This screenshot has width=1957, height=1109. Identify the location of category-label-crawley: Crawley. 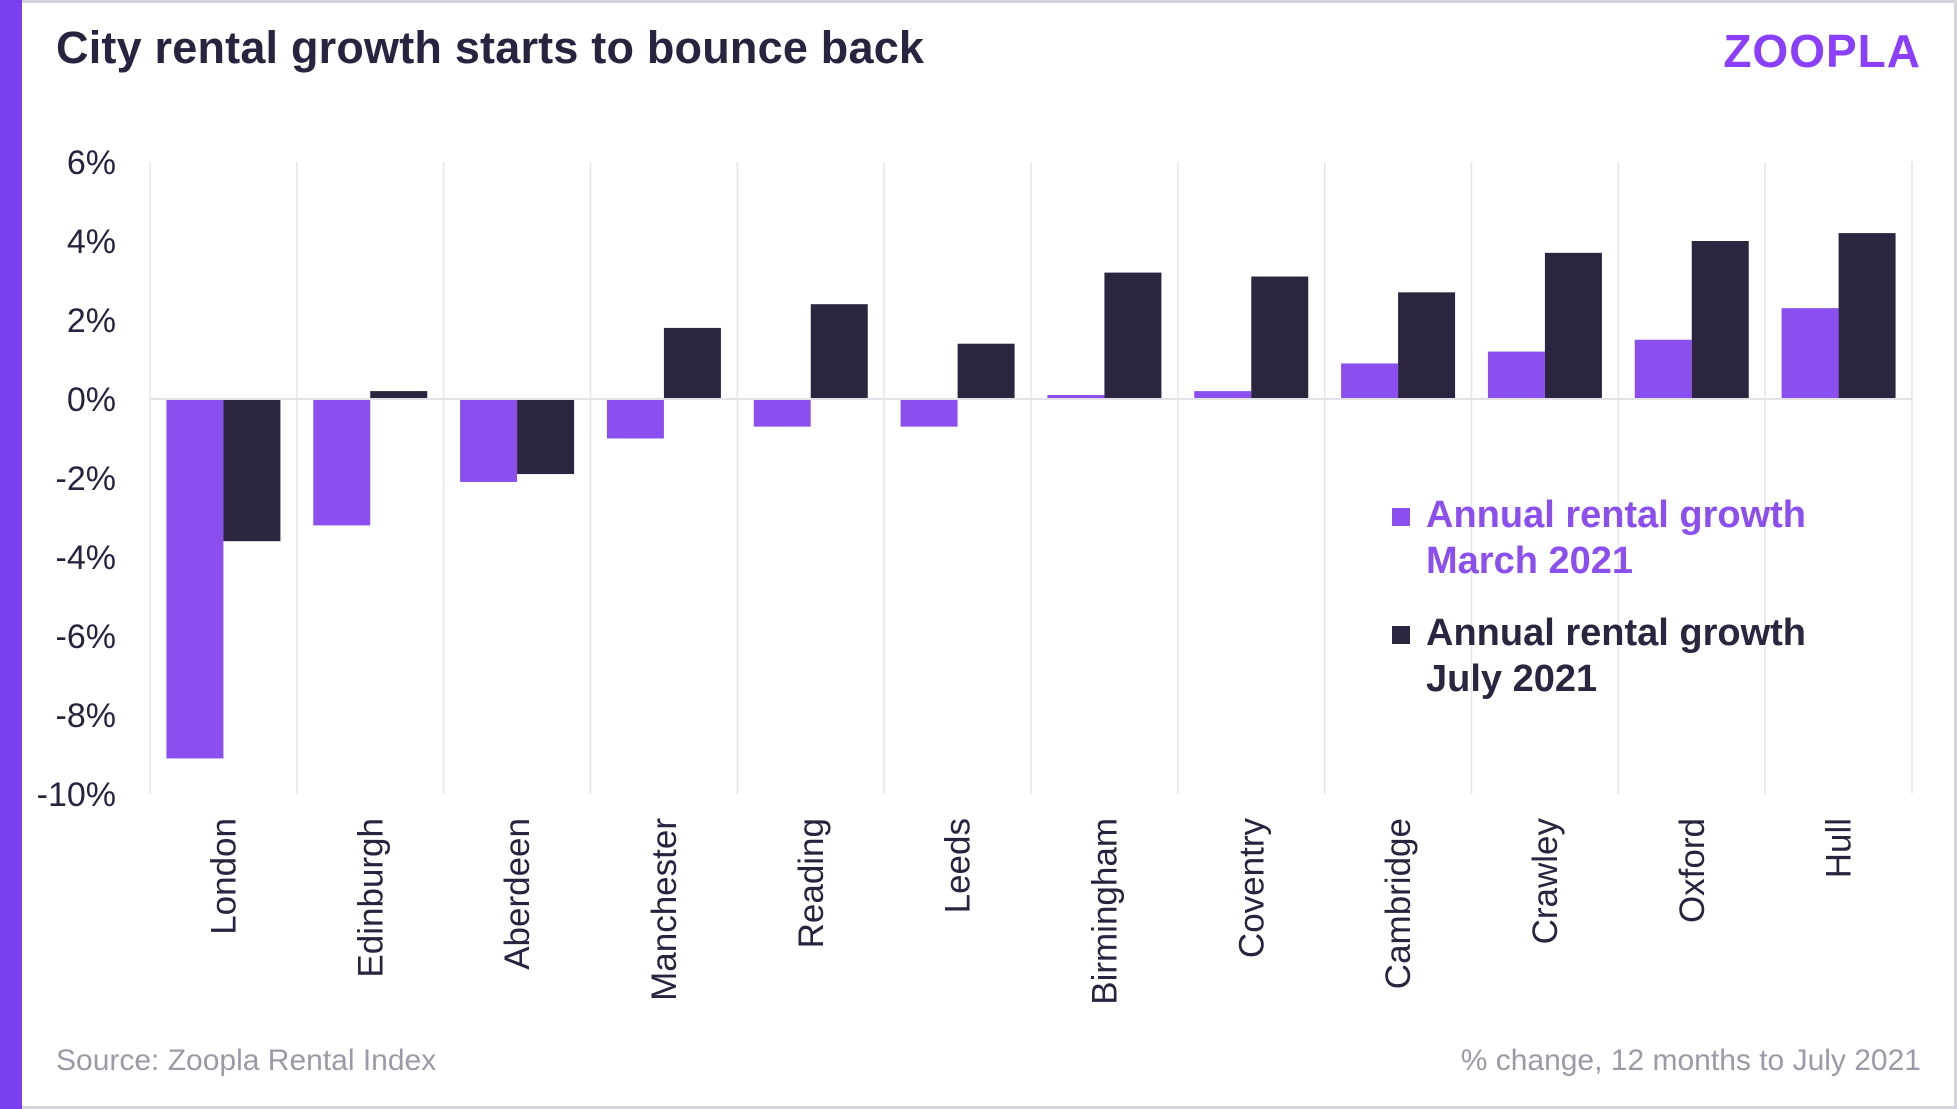
(1545, 881).